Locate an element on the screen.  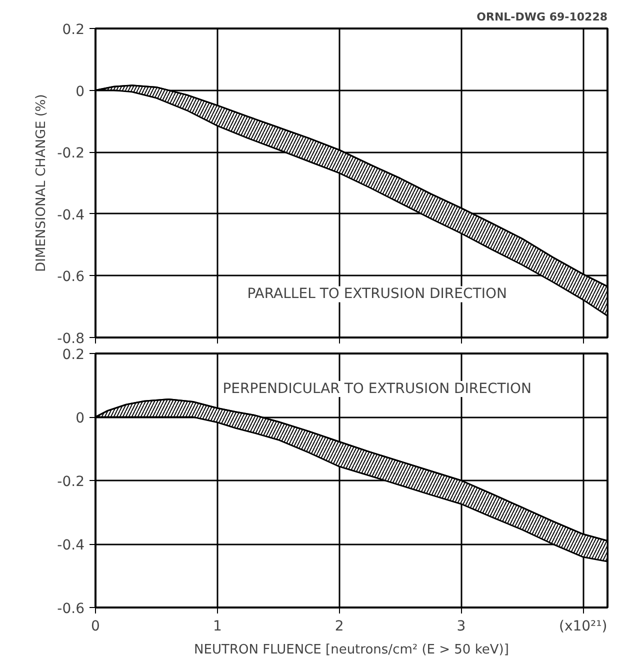
x-tick-label: 0 is located at coordinates (95, 626).